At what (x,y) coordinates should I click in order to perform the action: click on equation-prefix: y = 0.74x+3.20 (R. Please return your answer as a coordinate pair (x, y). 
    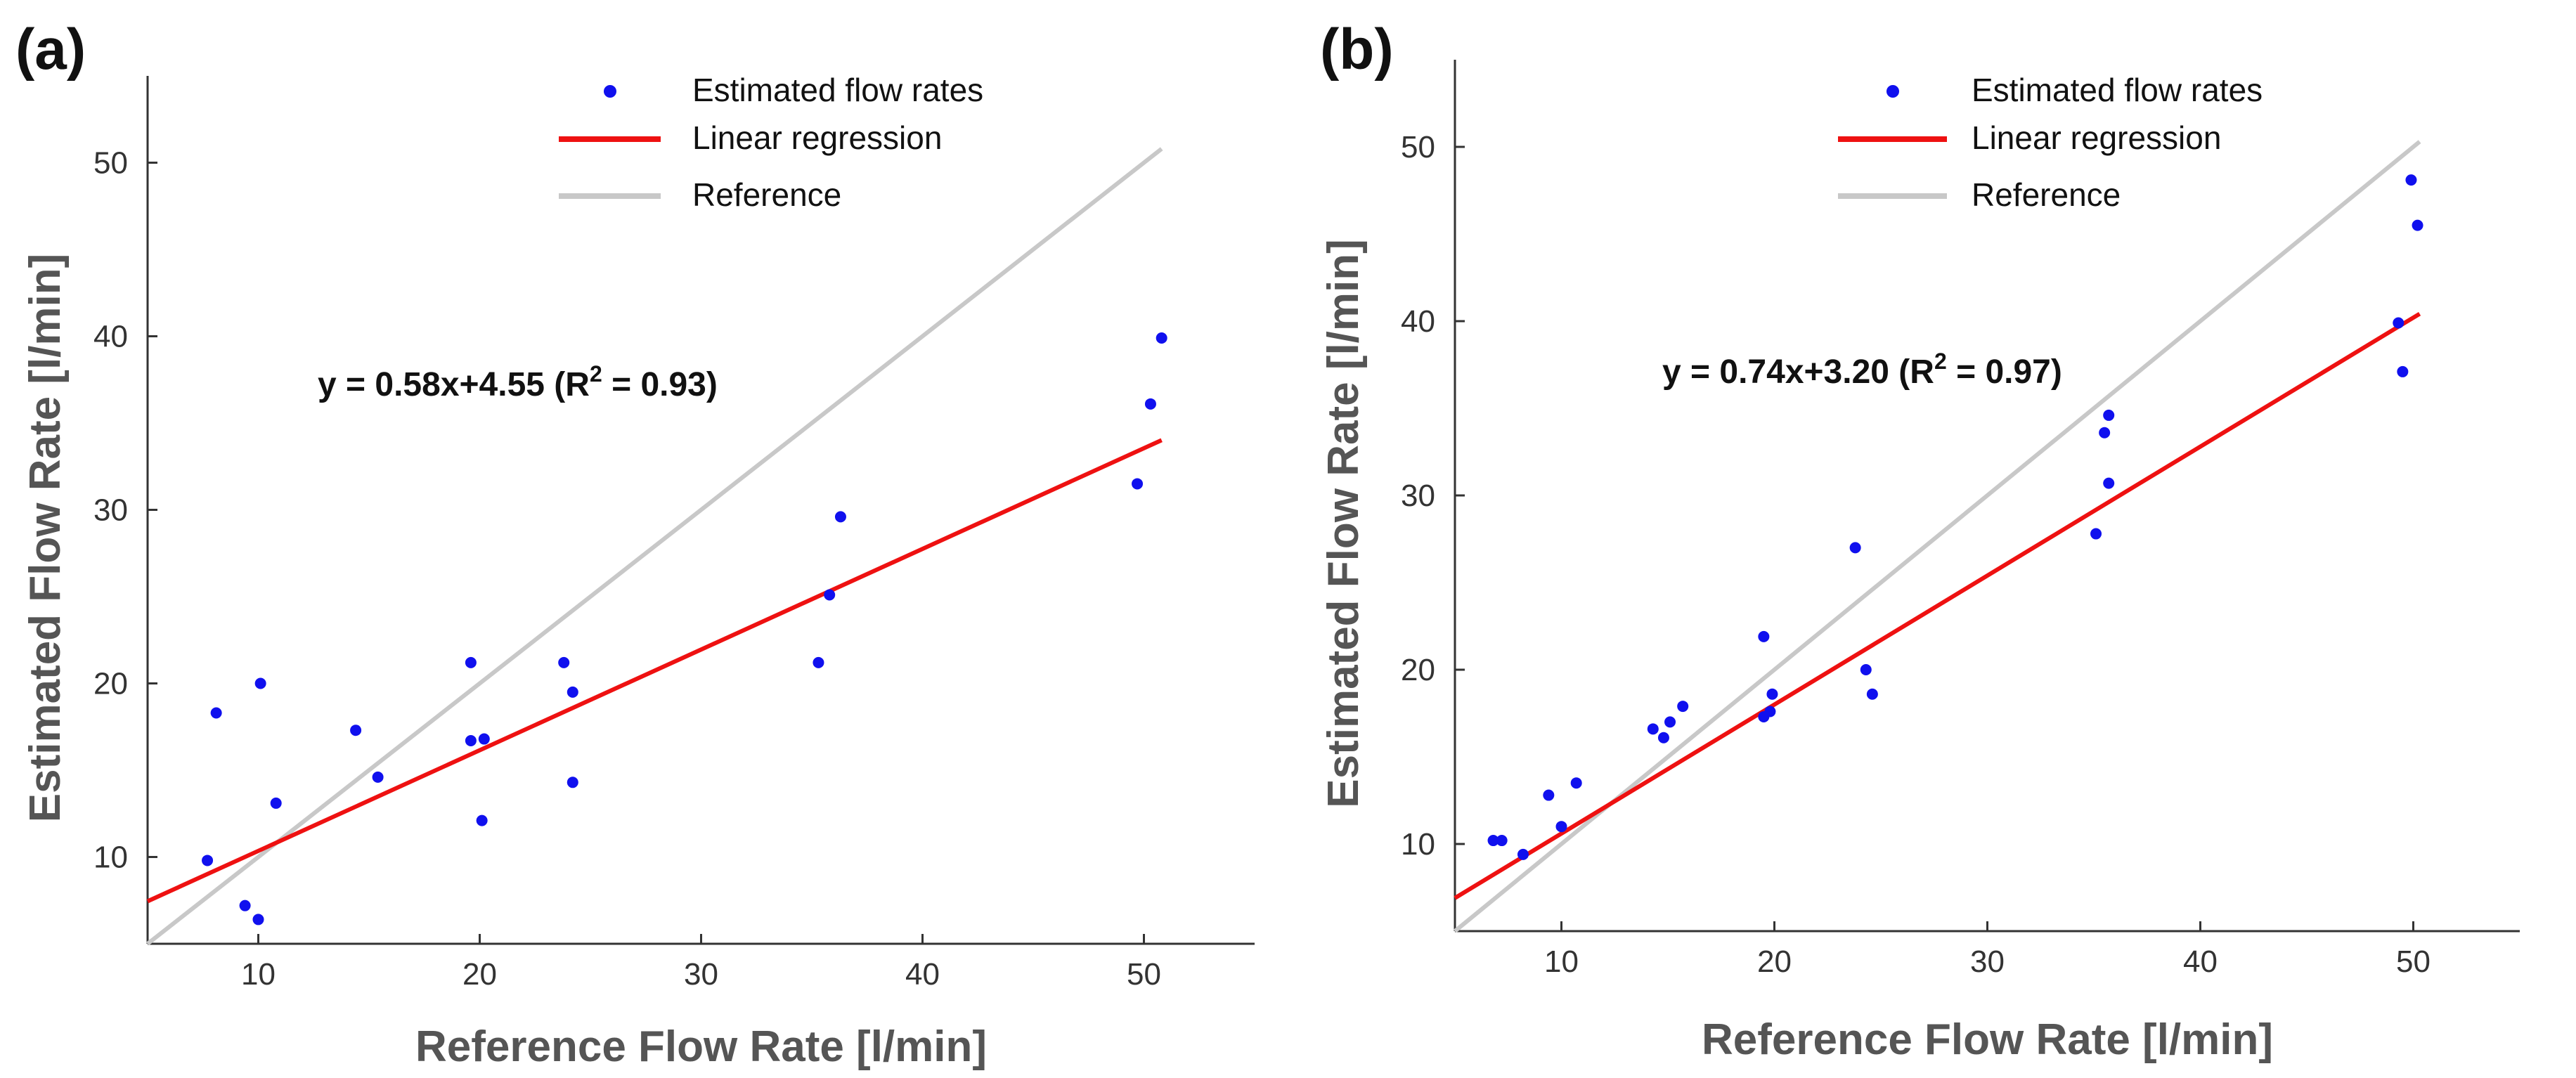
    Looking at the image, I should click on (1798, 372).